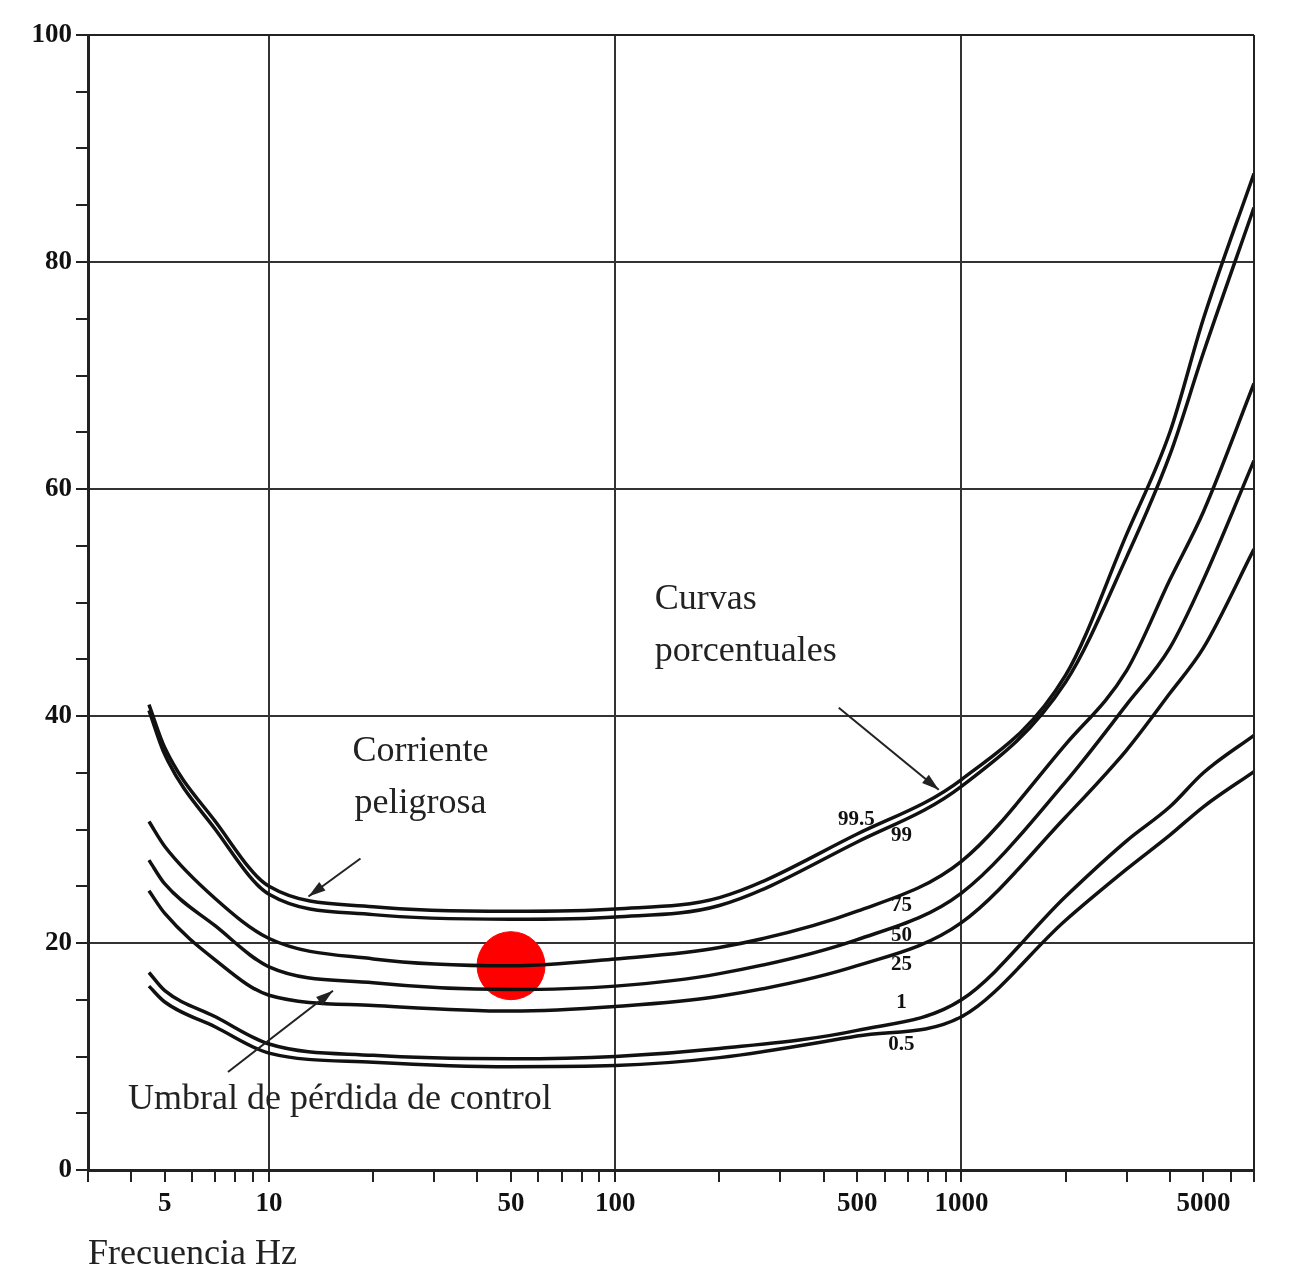  I want to click on x-axis-title: Frecuencia Hz, so click(192, 1251).